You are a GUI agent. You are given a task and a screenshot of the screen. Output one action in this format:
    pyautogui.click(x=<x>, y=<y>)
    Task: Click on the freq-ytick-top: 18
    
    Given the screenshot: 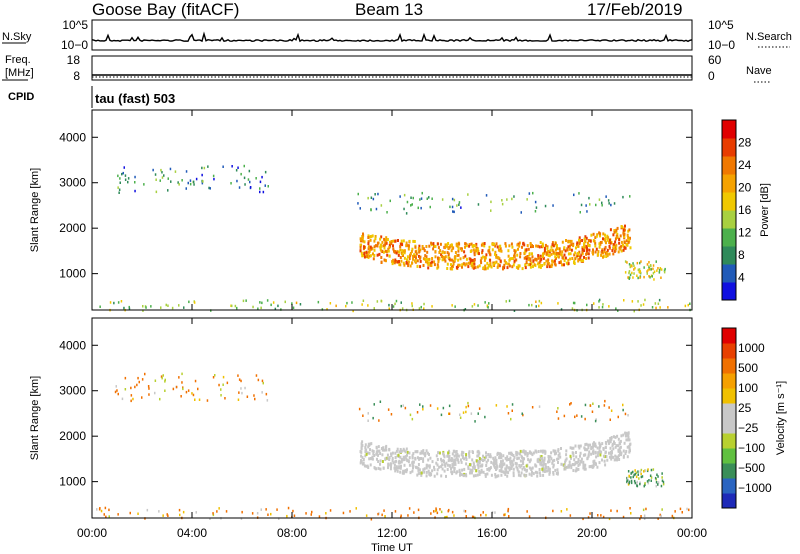 What is the action you would take?
    pyautogui.click(x=74, y=60)
    